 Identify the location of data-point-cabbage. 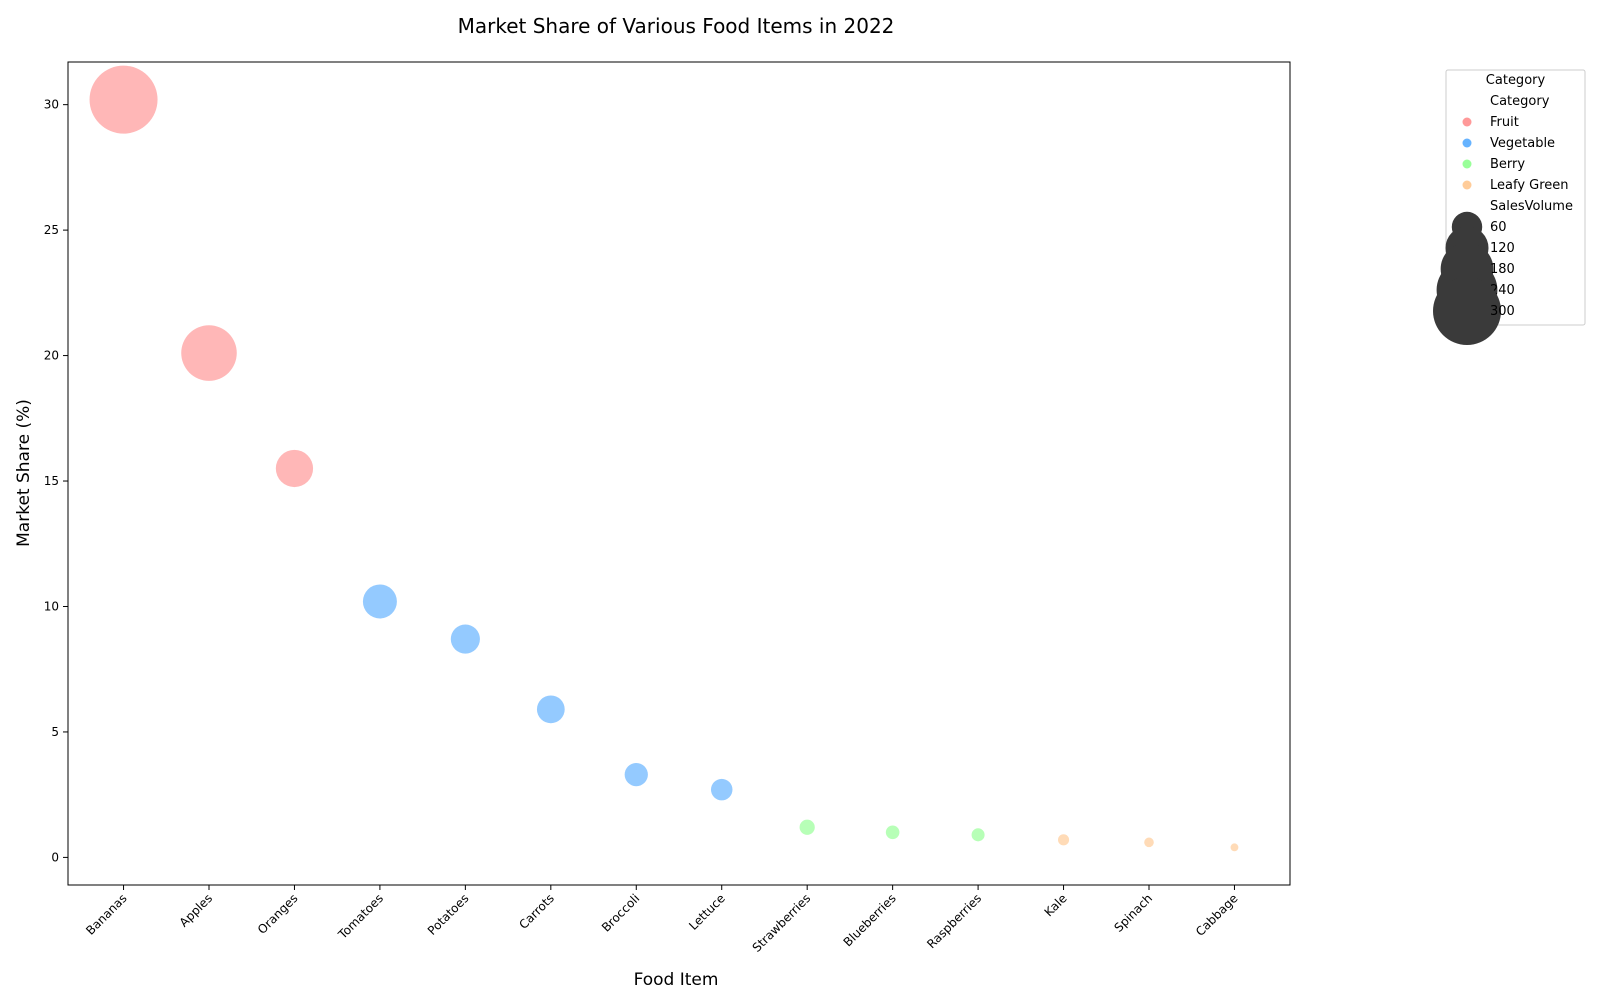
(1234, 847).